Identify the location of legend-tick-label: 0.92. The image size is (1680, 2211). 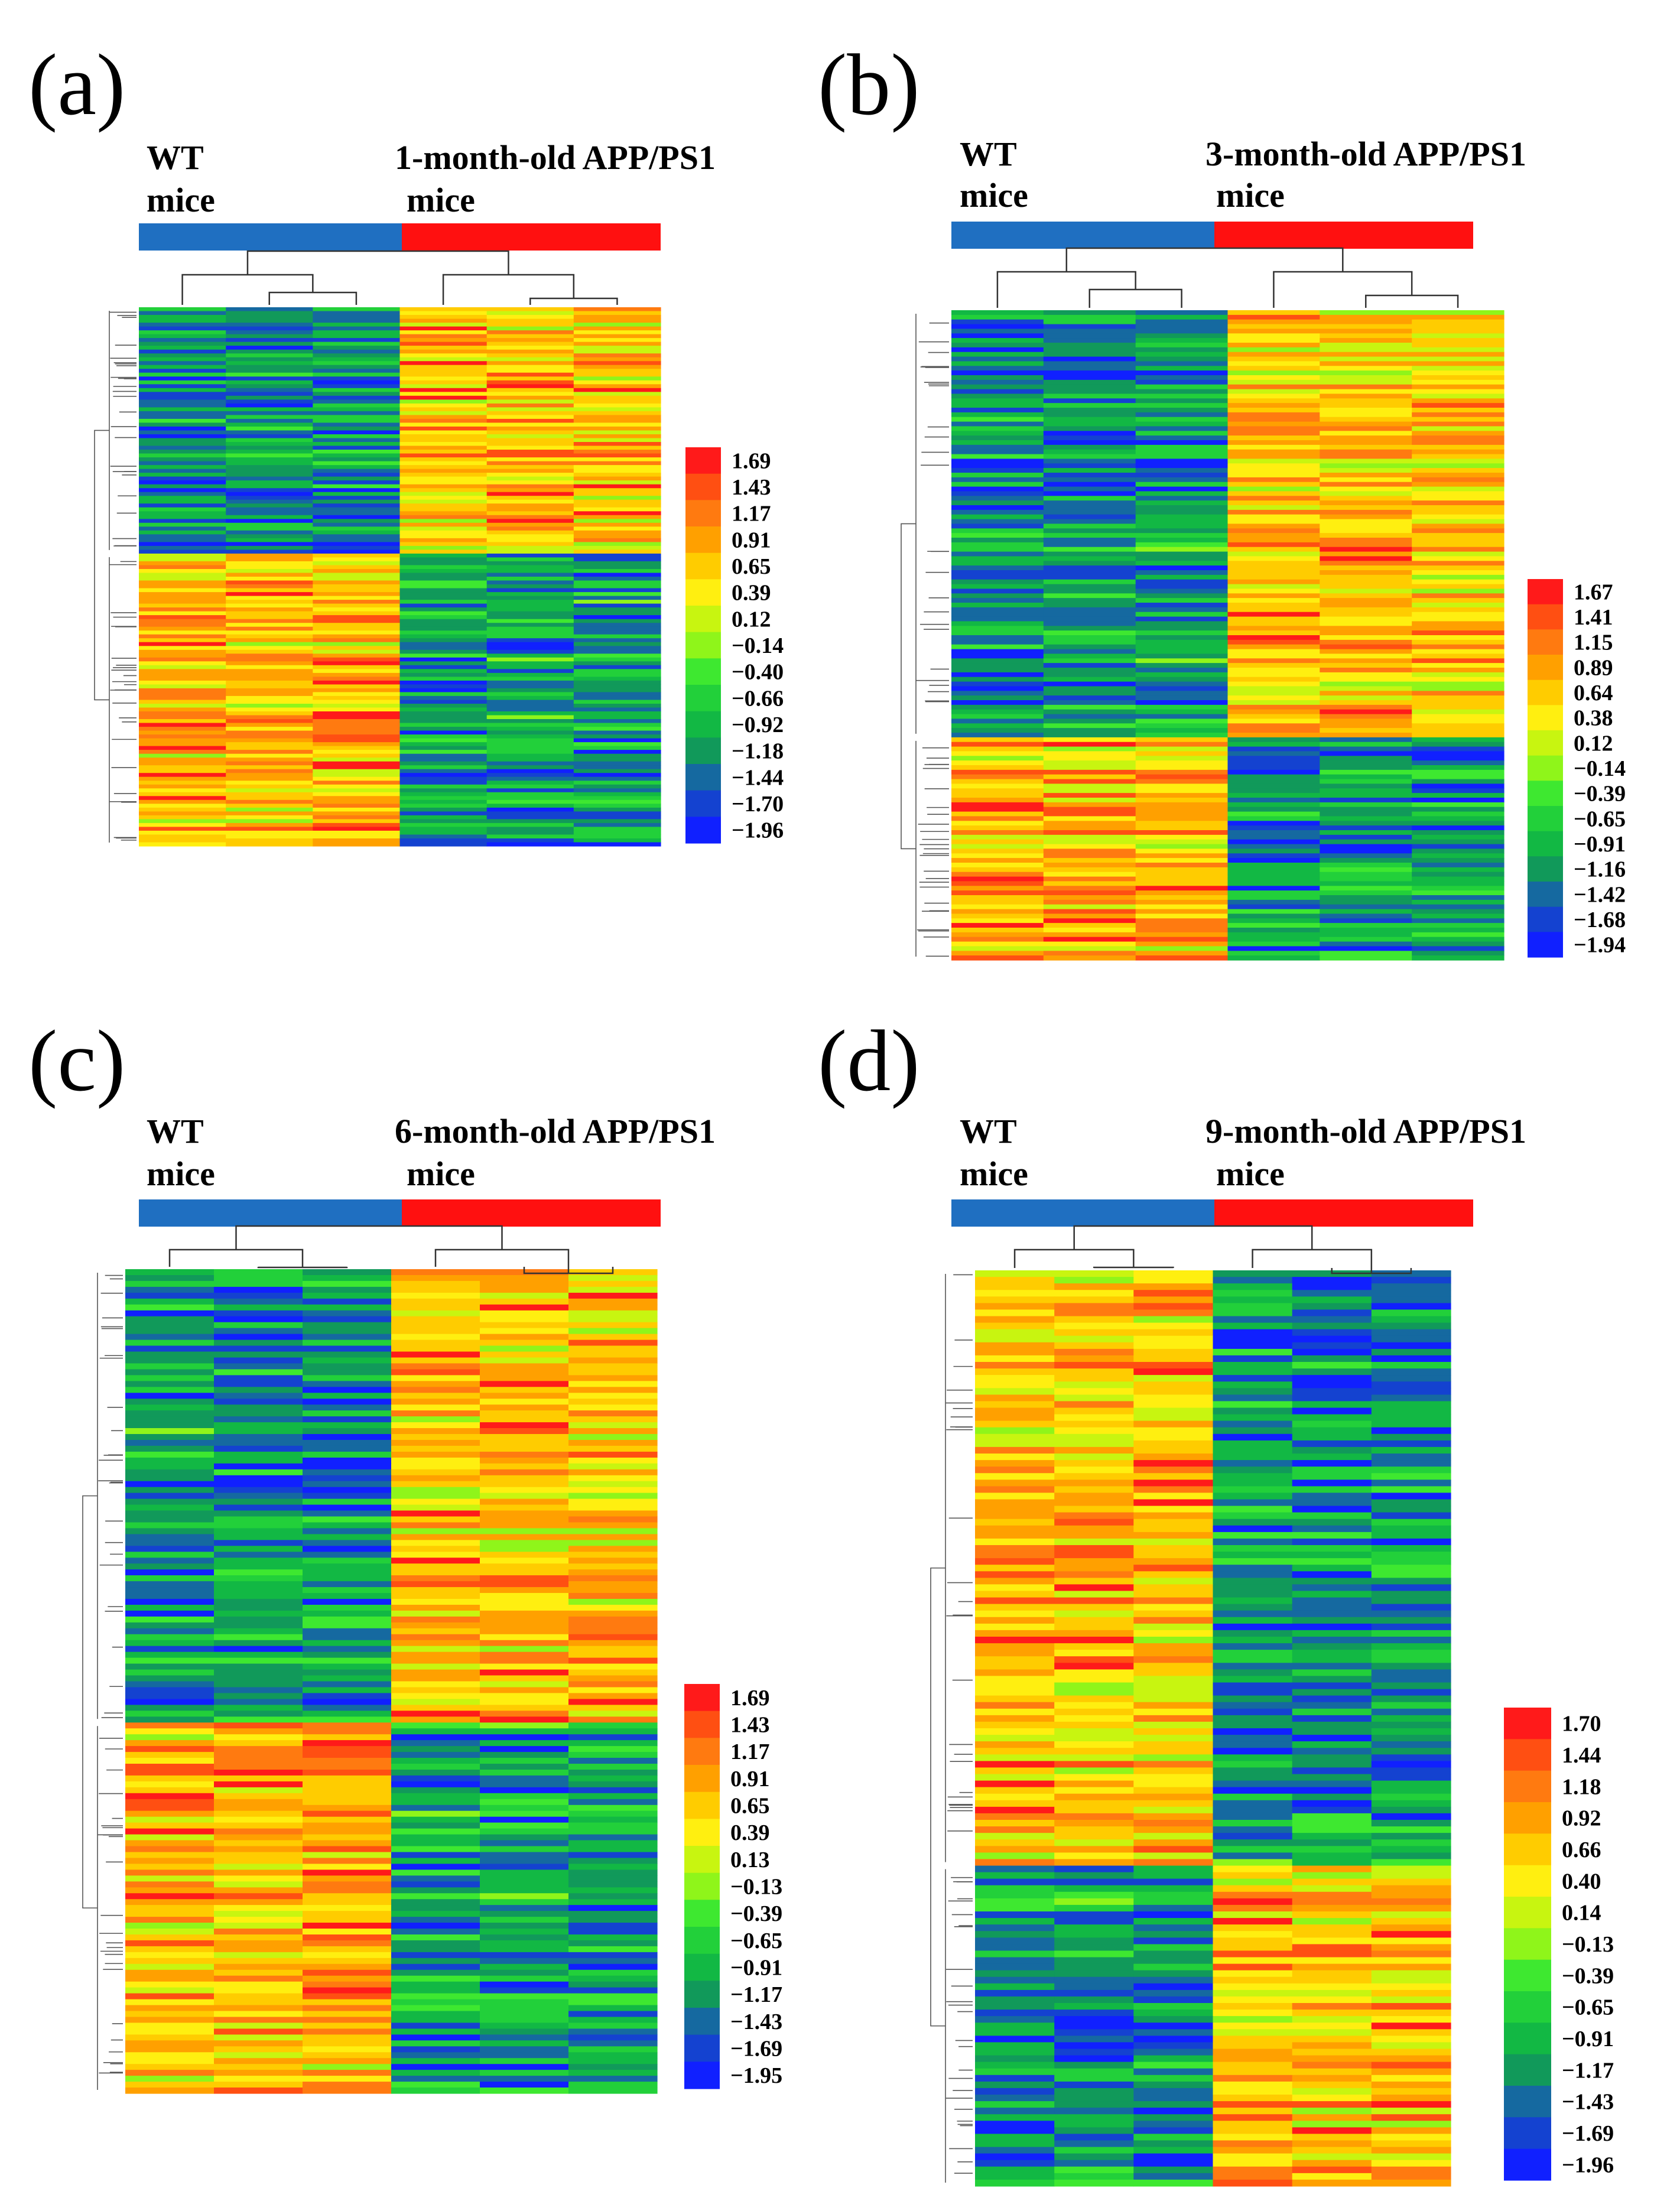
(1581, 1819).